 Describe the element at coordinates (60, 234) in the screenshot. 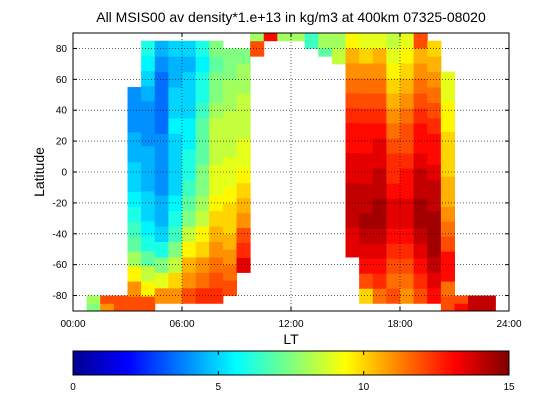

I see `y-tick-label: -40` at that location.